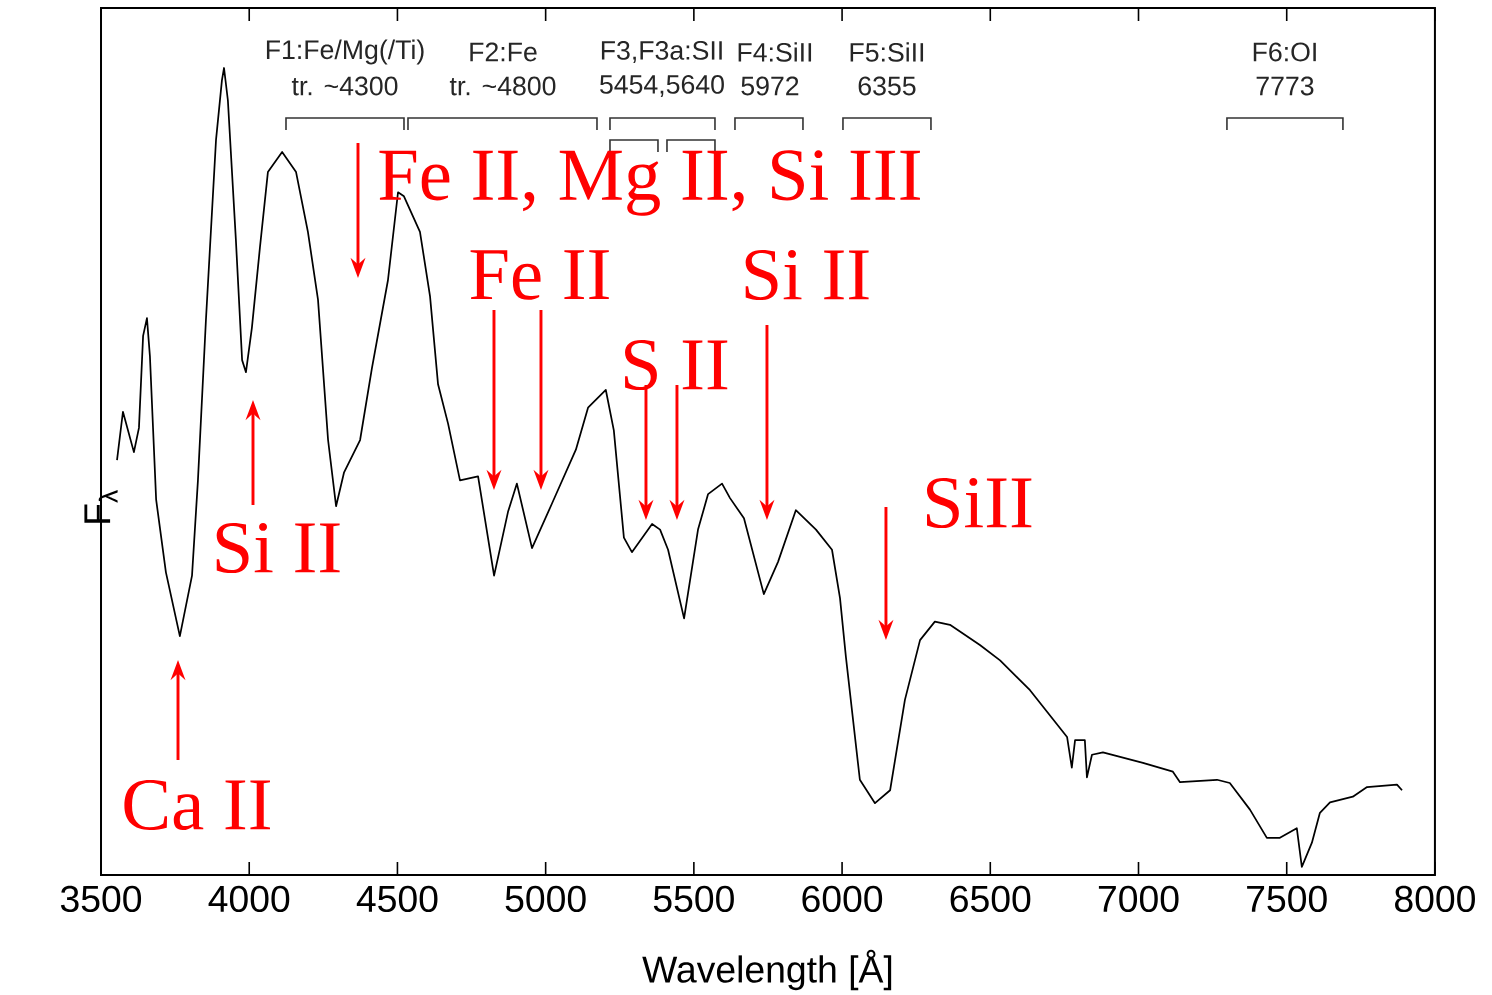 The image size is (1492, 995). I want to click on x-tick-label: 6000, so click(842, 899).